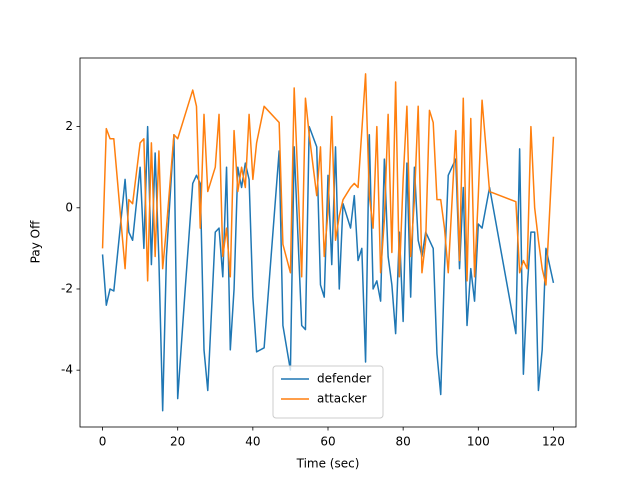 Image resolution: width=640 pixels, height=480 pixels. Describe the element at coordinates (177, 442) in the screenshot. I see `x-tick-label: 20` at that location.